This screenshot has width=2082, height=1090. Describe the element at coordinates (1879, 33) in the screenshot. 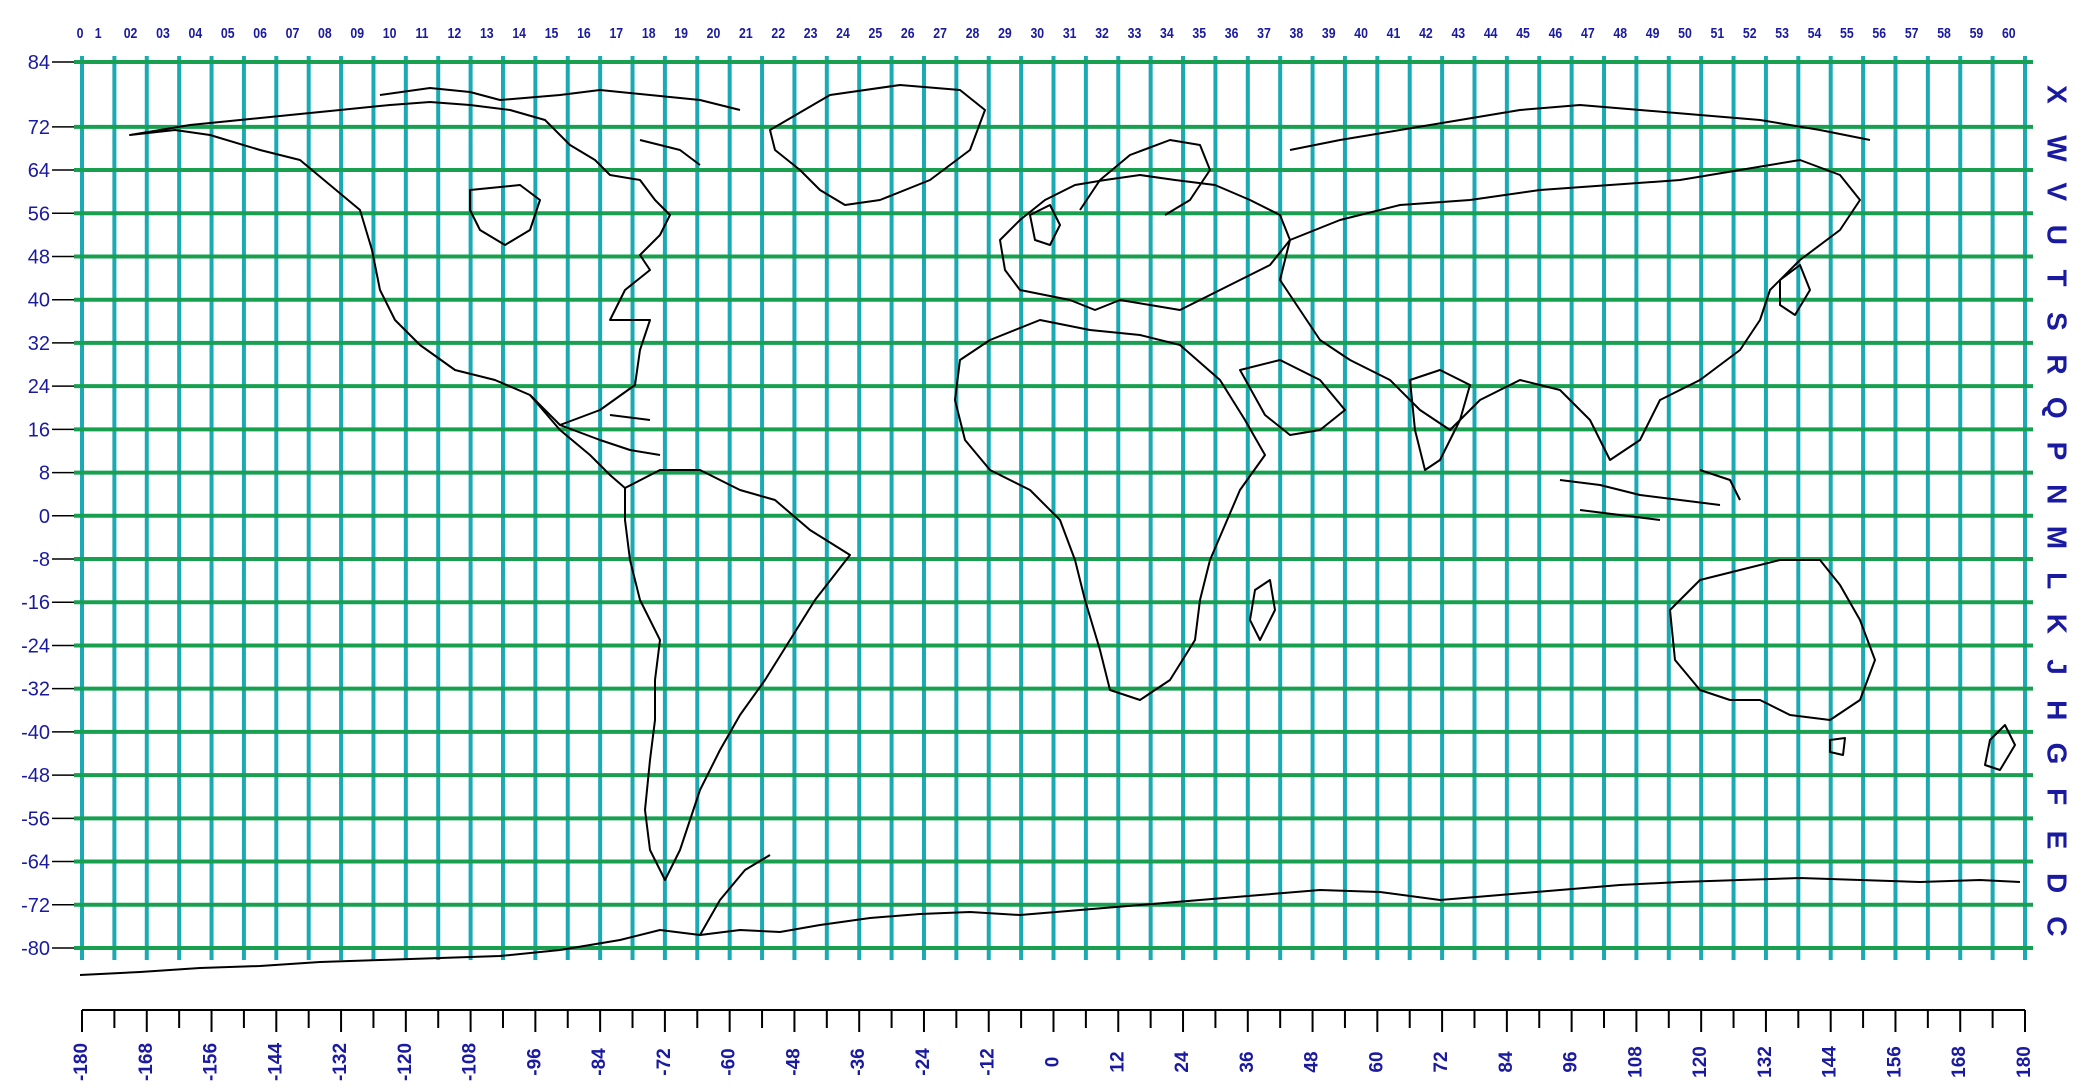

I see `zone-number-label: 56` at that location.